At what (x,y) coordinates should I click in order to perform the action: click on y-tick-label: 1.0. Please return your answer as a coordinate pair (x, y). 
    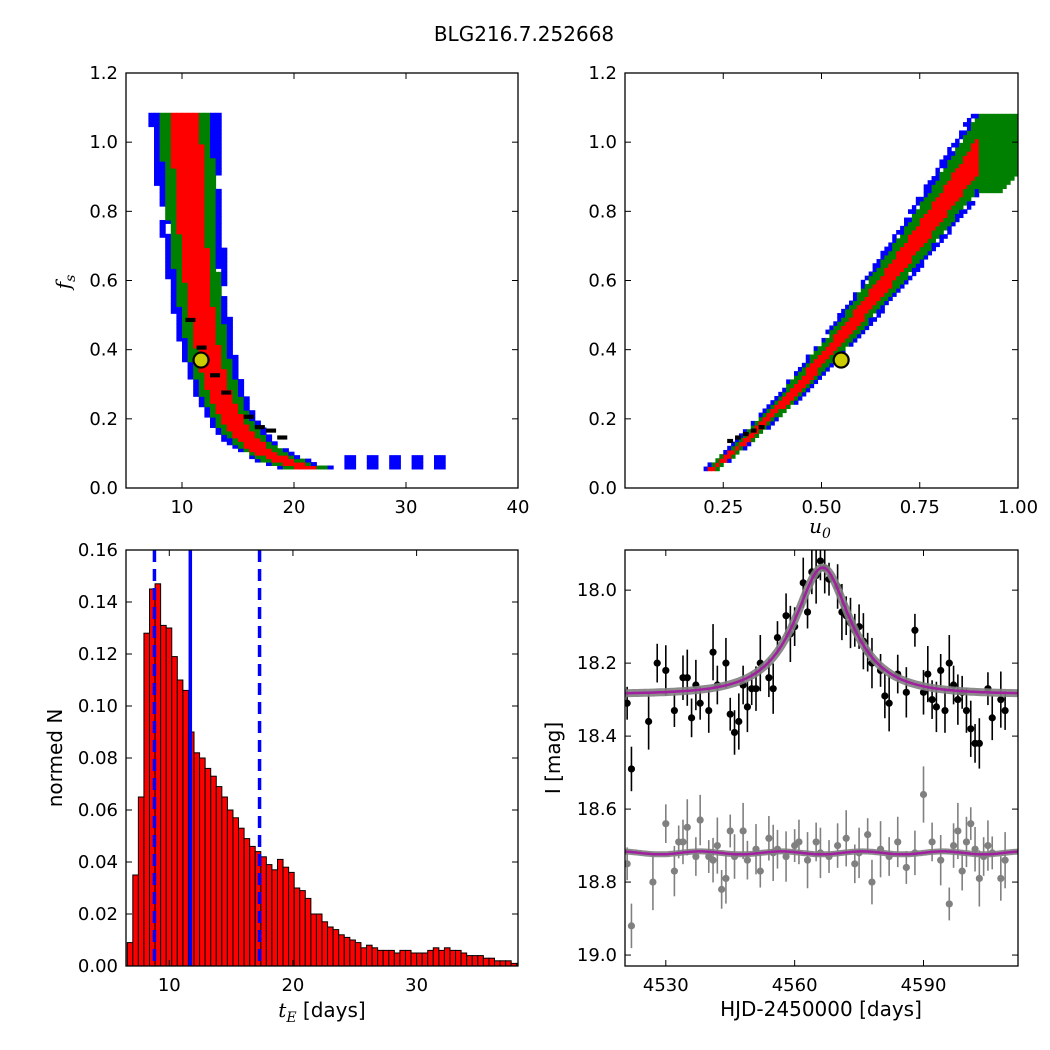
    Looking at the image, I should click on (103, 142).